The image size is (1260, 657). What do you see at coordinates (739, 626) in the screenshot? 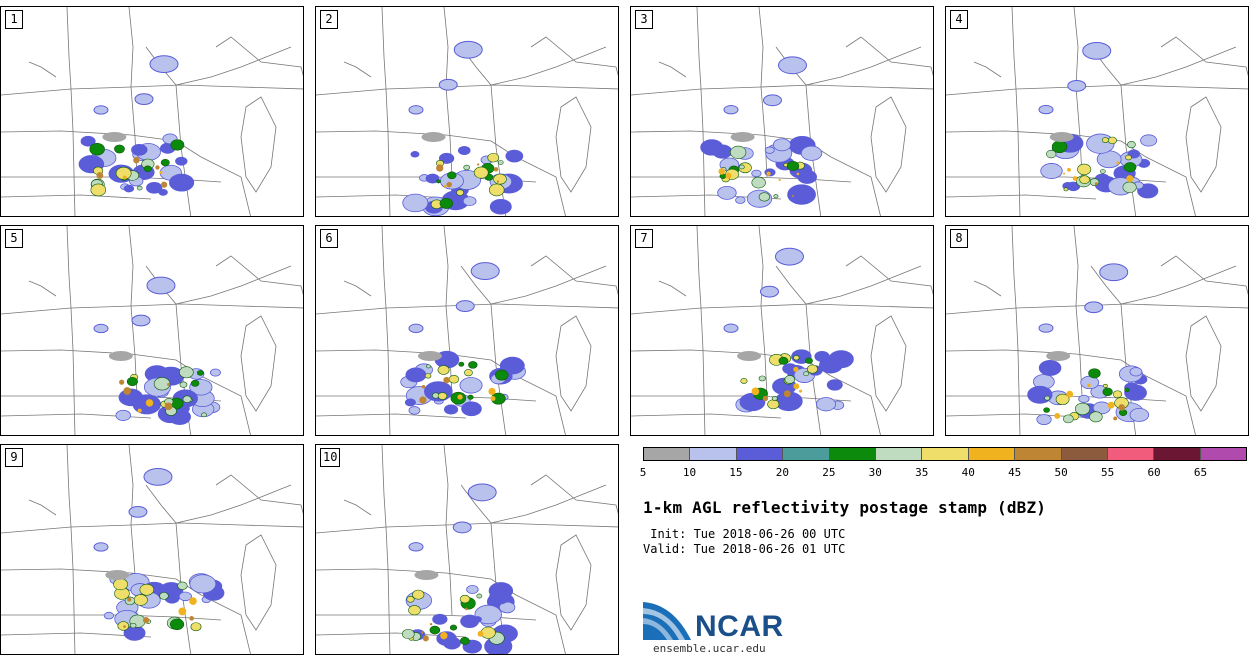
I see `logo-text: NCAR` at bounding box center [739, 626].